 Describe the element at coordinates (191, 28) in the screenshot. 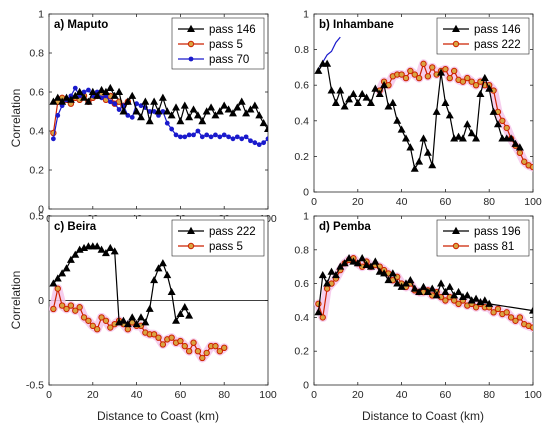

I see `legend-pass-146-point` at that location.